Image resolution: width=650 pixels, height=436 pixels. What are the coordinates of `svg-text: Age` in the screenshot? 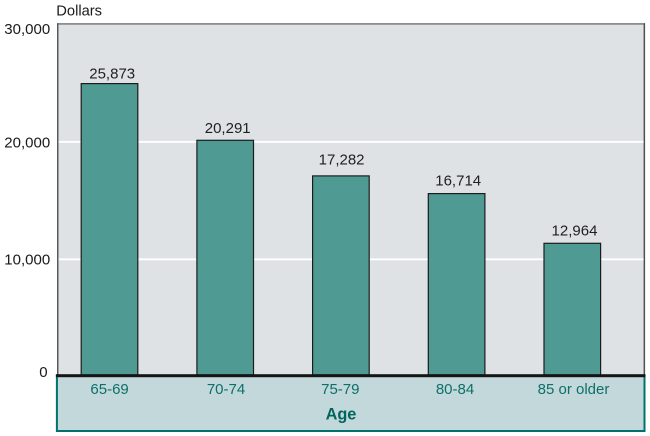 It's located at (341, 414).